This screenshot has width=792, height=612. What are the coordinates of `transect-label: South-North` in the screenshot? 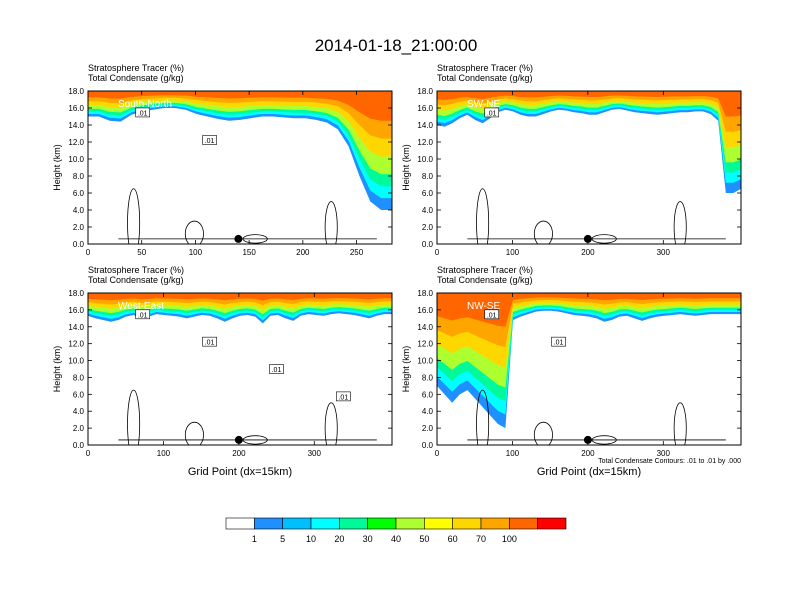 It's located at (145, 104).